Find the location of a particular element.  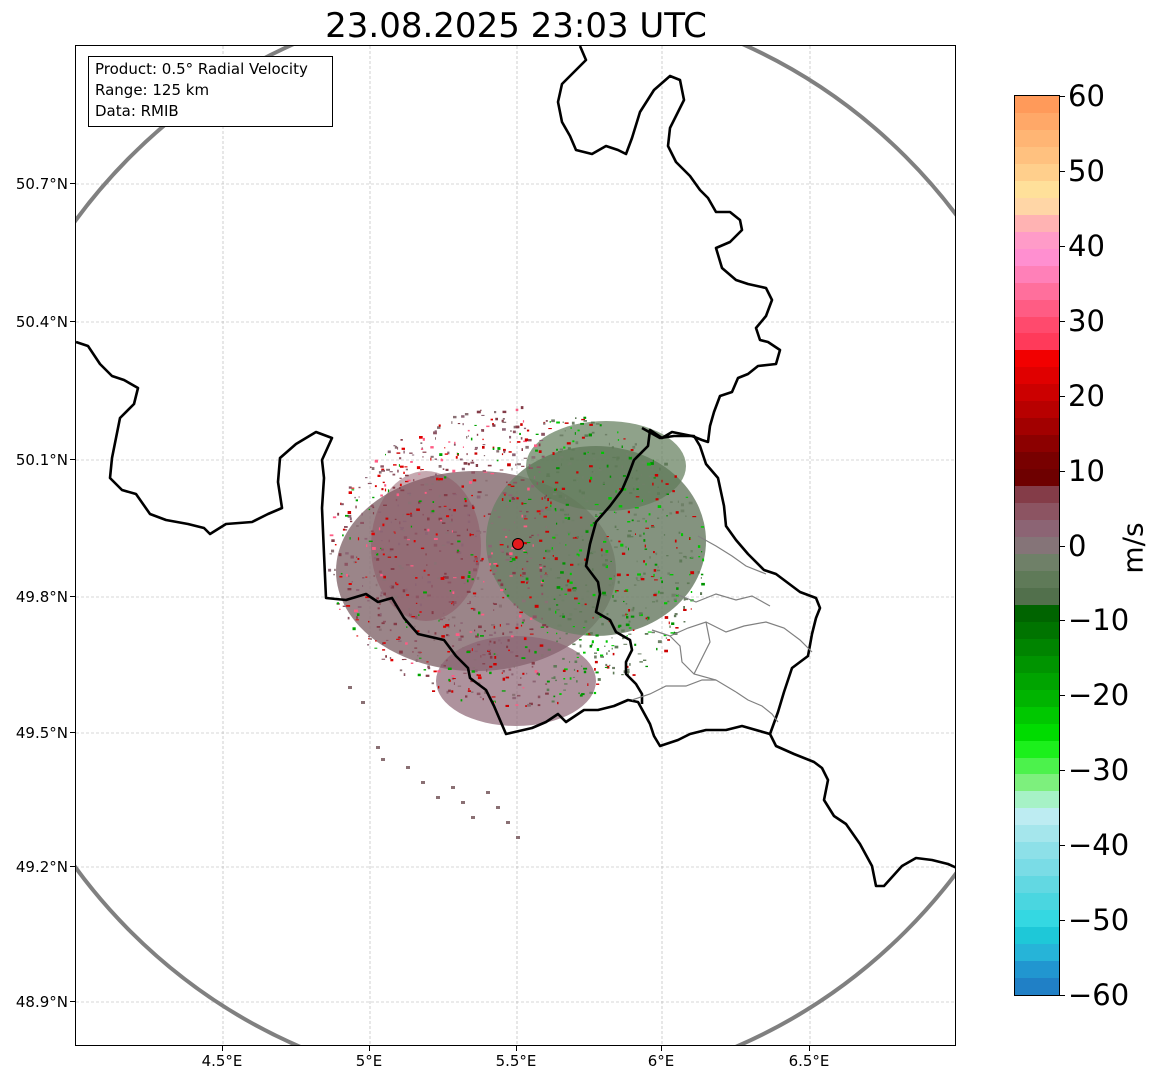

radar-site-marker is located at coordinates (518, 544).